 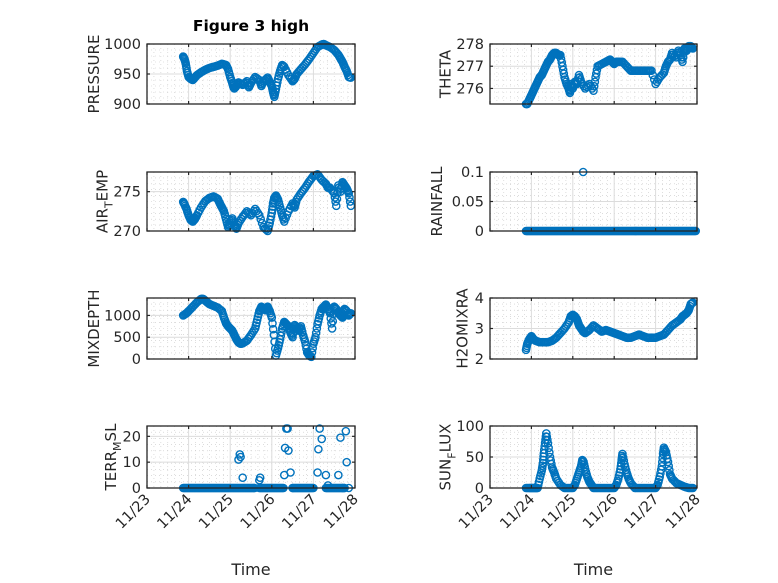 I want to click on y-axis-label: TERRMSL, so click(x=113, y=457).